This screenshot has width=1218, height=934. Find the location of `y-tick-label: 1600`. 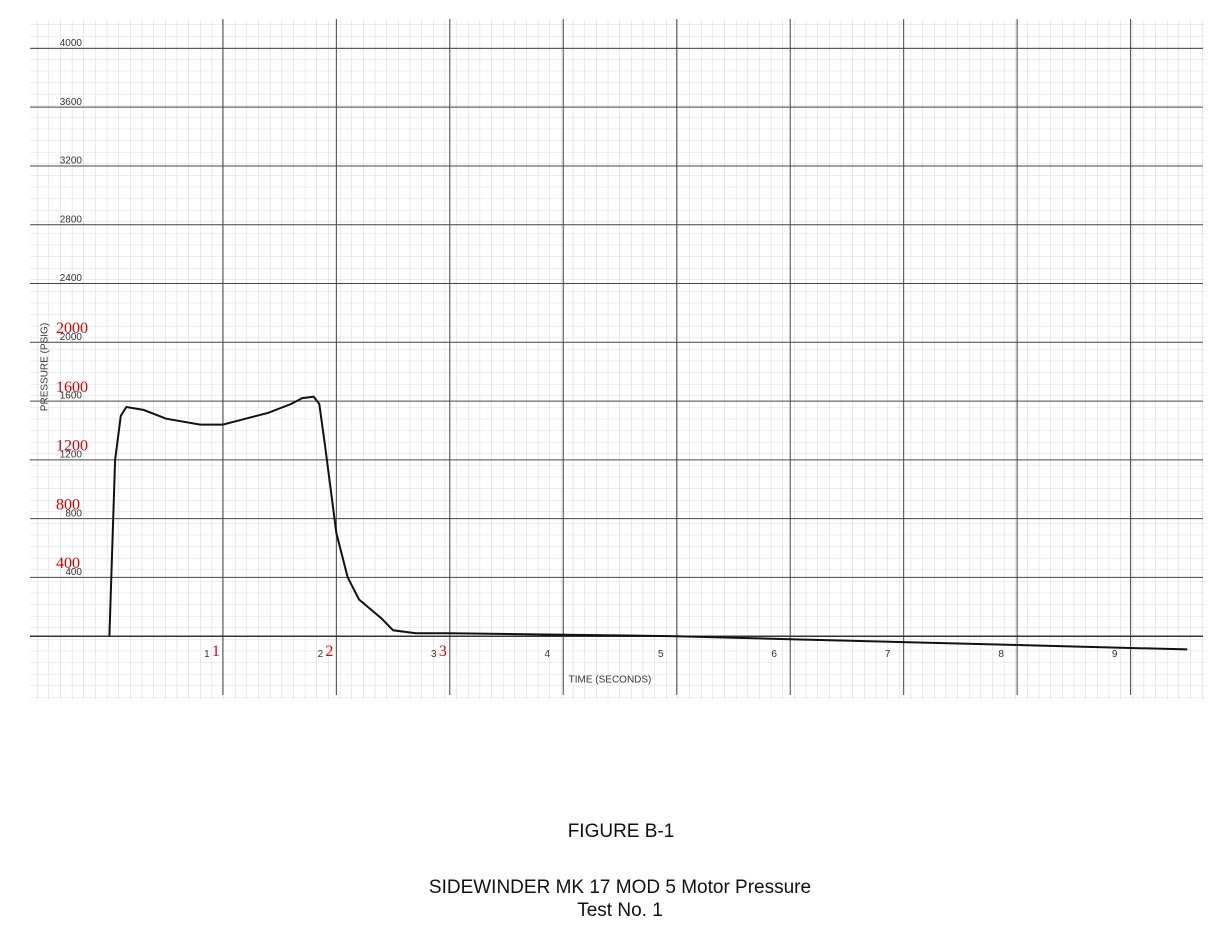

y-tick-label: 1600 is located at coordinates (71, 396).